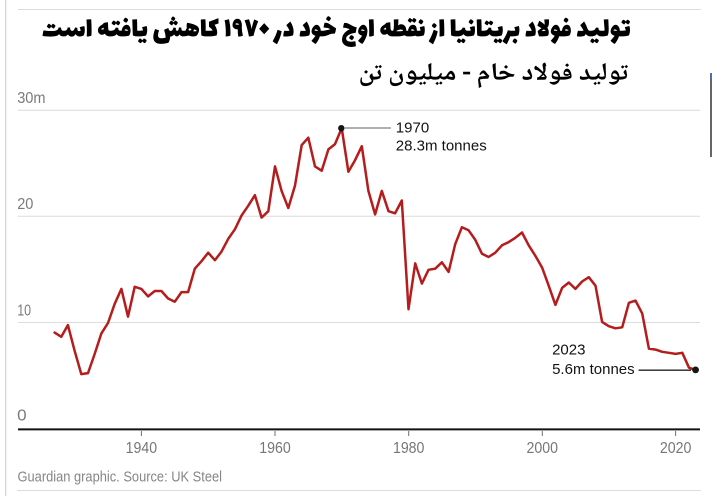 This screenshot has width=712, height=496. Describe the element at coordinates (22, 416) in the screenshot. I see `svg-text: 0` at that location.